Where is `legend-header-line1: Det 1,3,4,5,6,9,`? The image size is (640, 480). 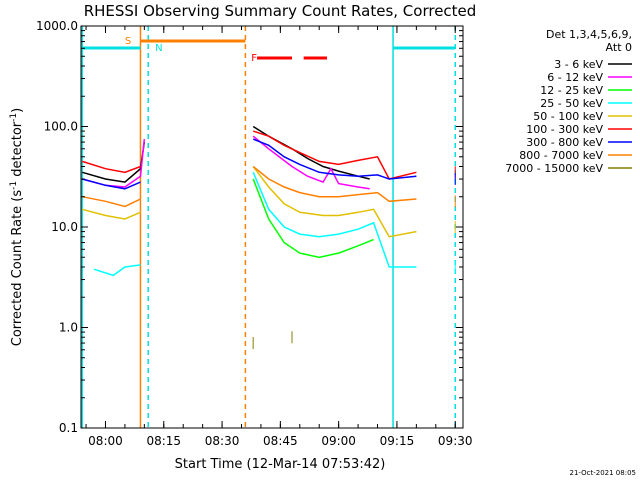
legend-header-line1: Det 1,3,4,5,6,9, is located at coordinates (589, 34).